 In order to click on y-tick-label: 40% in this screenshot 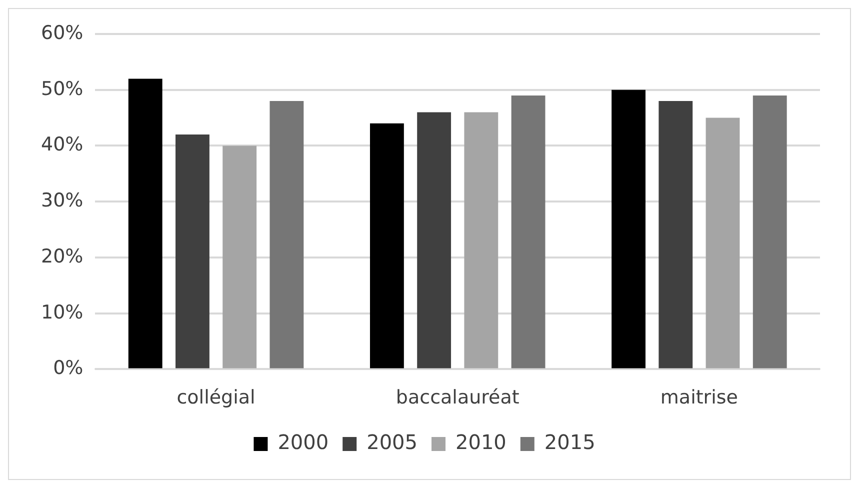, I will do `click(62, 145)`.